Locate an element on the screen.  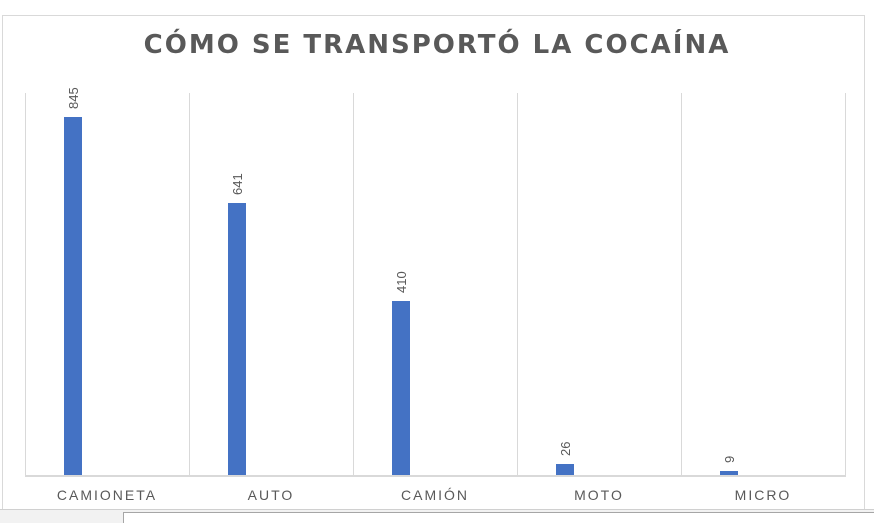
bar-auto is located at coordinates (237, 339).